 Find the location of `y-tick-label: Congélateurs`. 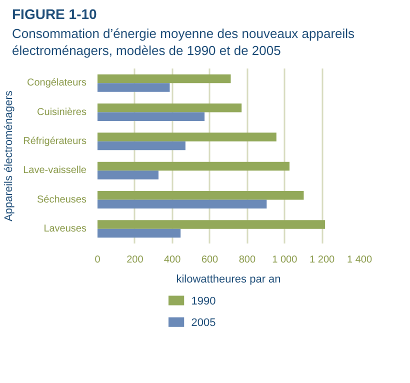

y-tick-label: Congélateurs is located at coordinates (56, 82).